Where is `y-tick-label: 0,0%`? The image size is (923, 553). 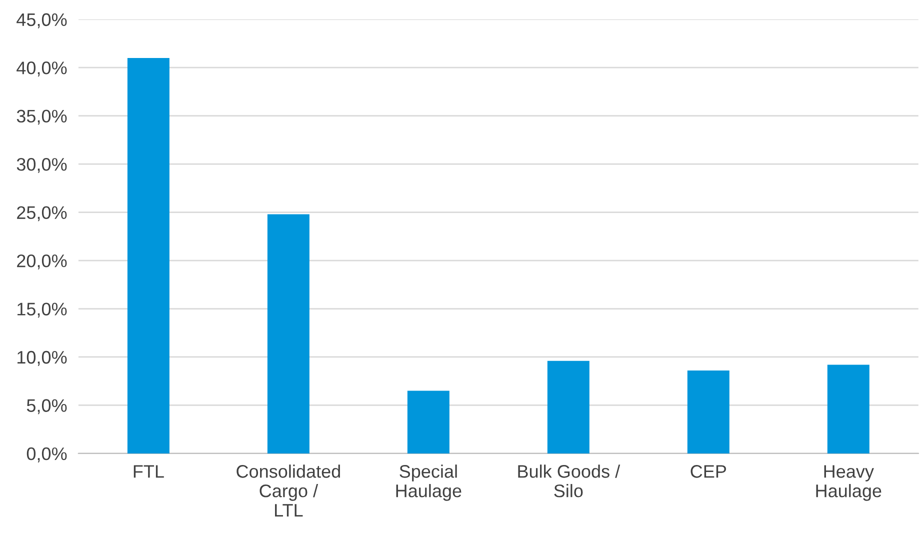 y-tick-label: 0,0% is located at coordinates (46, 454).